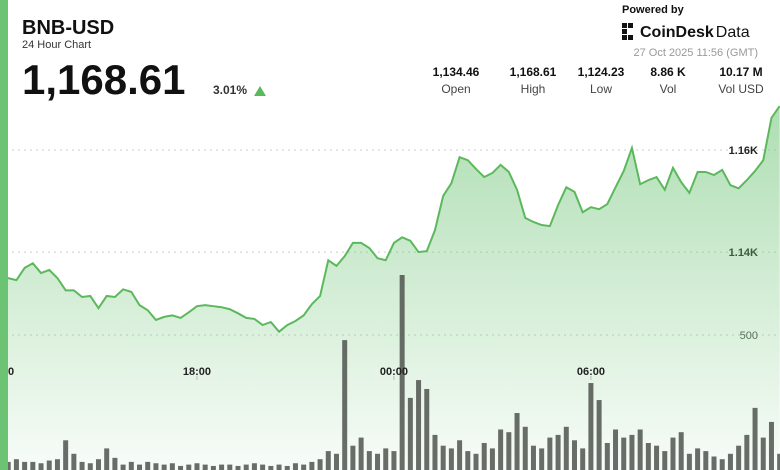 The height and width of the screenshot is (470, 780). Describe the element at coordinates (733, 32) in the screenshot. I see `brand-suffix: Data` at that location.